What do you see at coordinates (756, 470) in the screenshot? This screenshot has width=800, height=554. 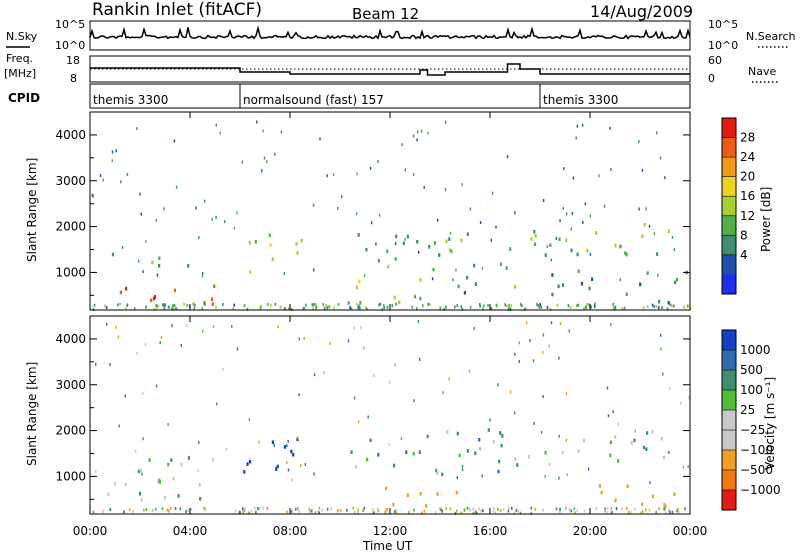 I see `velocity-colorbar-tick-label: −500` at bounding box center [756, 470].